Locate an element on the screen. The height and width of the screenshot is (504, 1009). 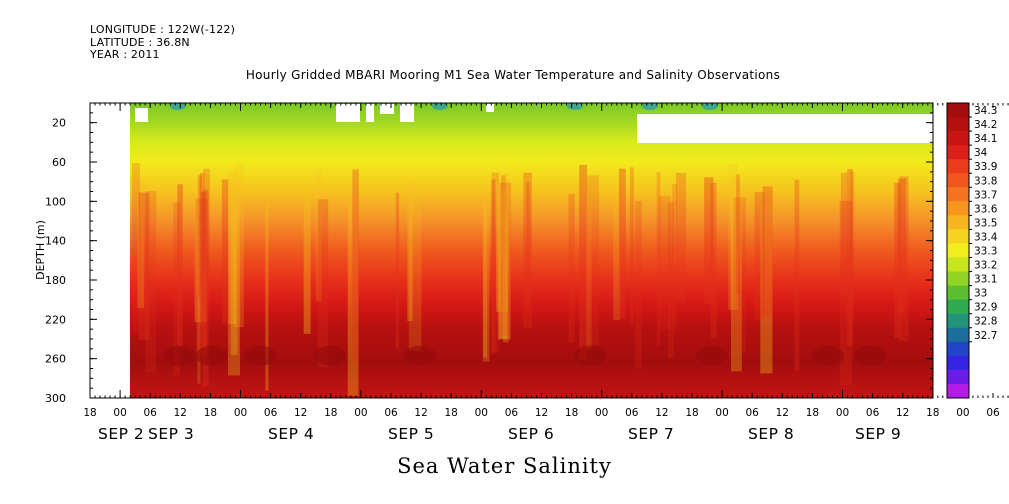
x-day-label: SEP 4 is located at coordinates (291, 434).